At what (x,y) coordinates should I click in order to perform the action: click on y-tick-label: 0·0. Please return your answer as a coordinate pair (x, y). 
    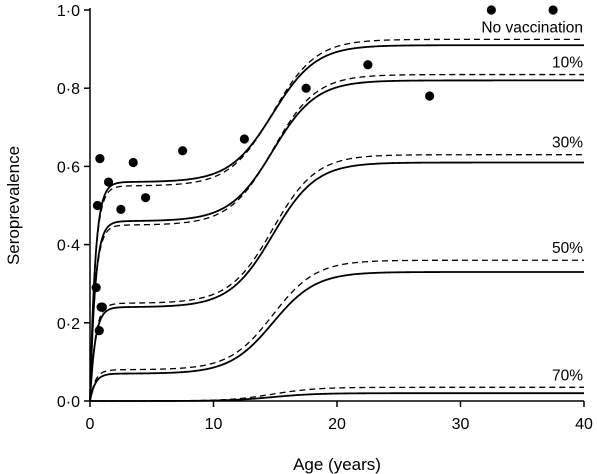
    Looking at the image, I should click on (68, 402).